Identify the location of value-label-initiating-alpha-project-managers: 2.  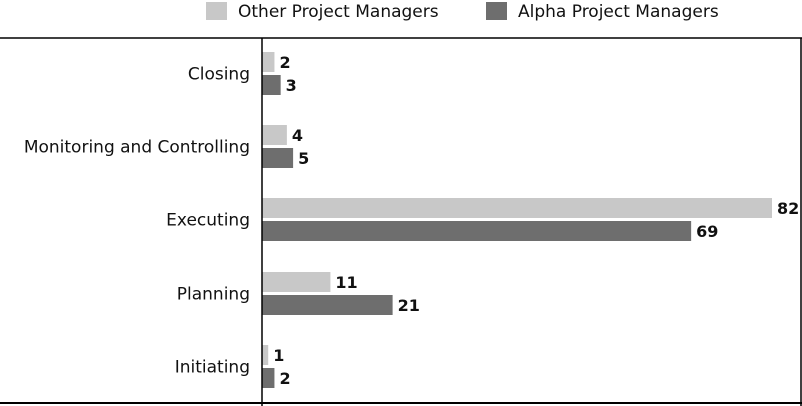
(284, 378).